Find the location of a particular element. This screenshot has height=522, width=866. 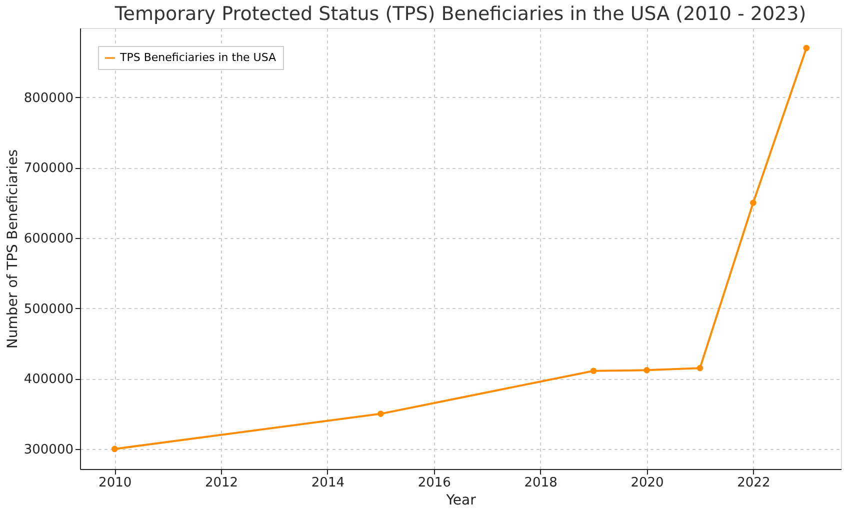

y-axis-title: Number of TPS Beneficiaries is located at coordinates (12, 249).